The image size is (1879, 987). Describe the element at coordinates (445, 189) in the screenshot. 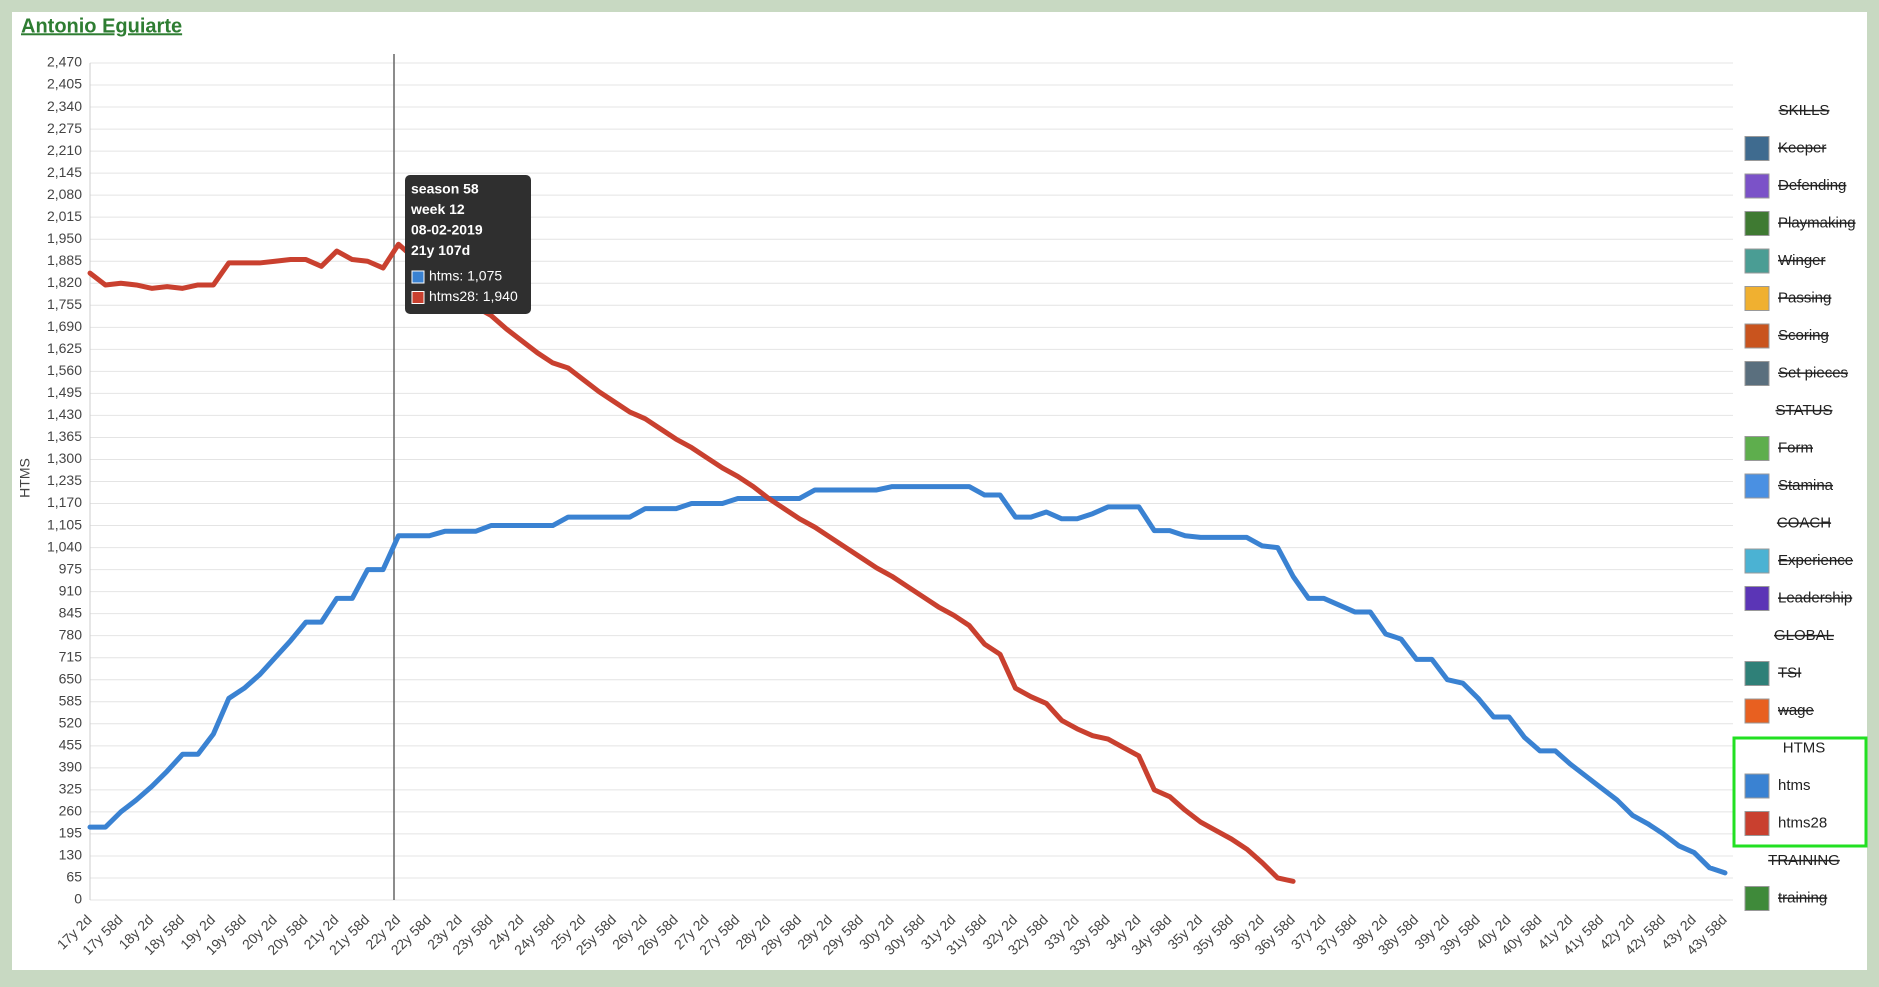

I see `tooltip-line: season 58` at that location.